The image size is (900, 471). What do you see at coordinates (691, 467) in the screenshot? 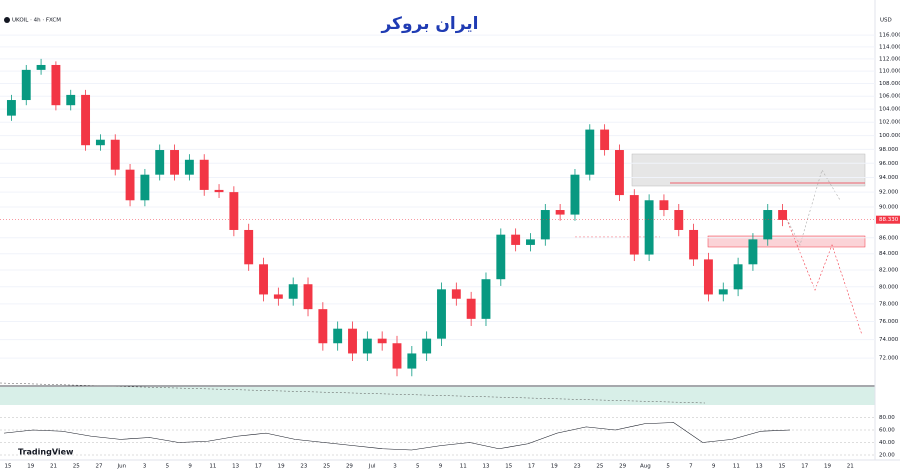
I see `x-tick-label: 7` at bounding box center [691, 467].